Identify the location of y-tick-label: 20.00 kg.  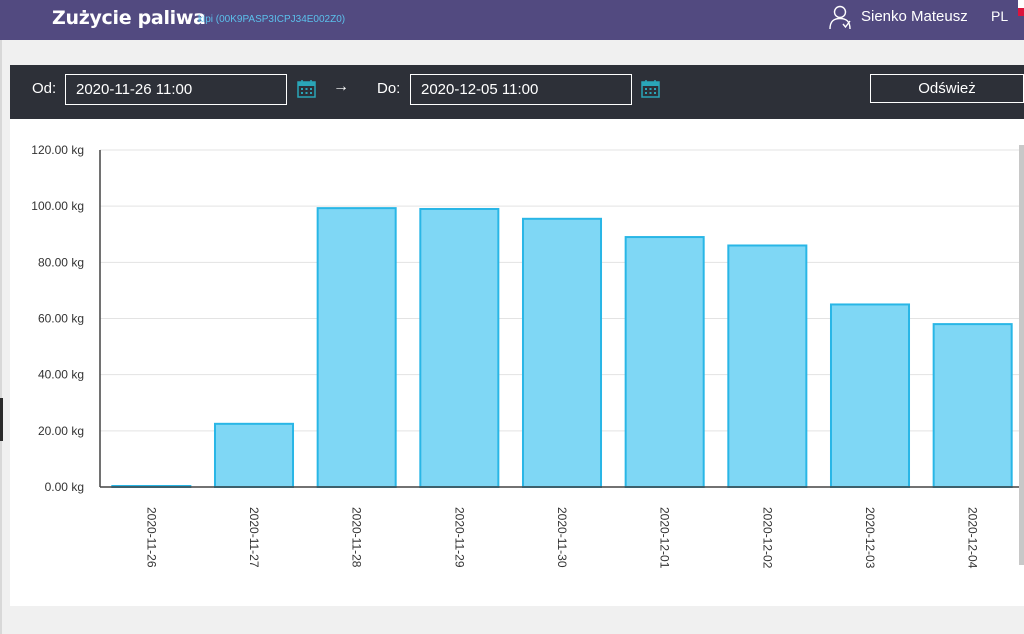
(61, 431).